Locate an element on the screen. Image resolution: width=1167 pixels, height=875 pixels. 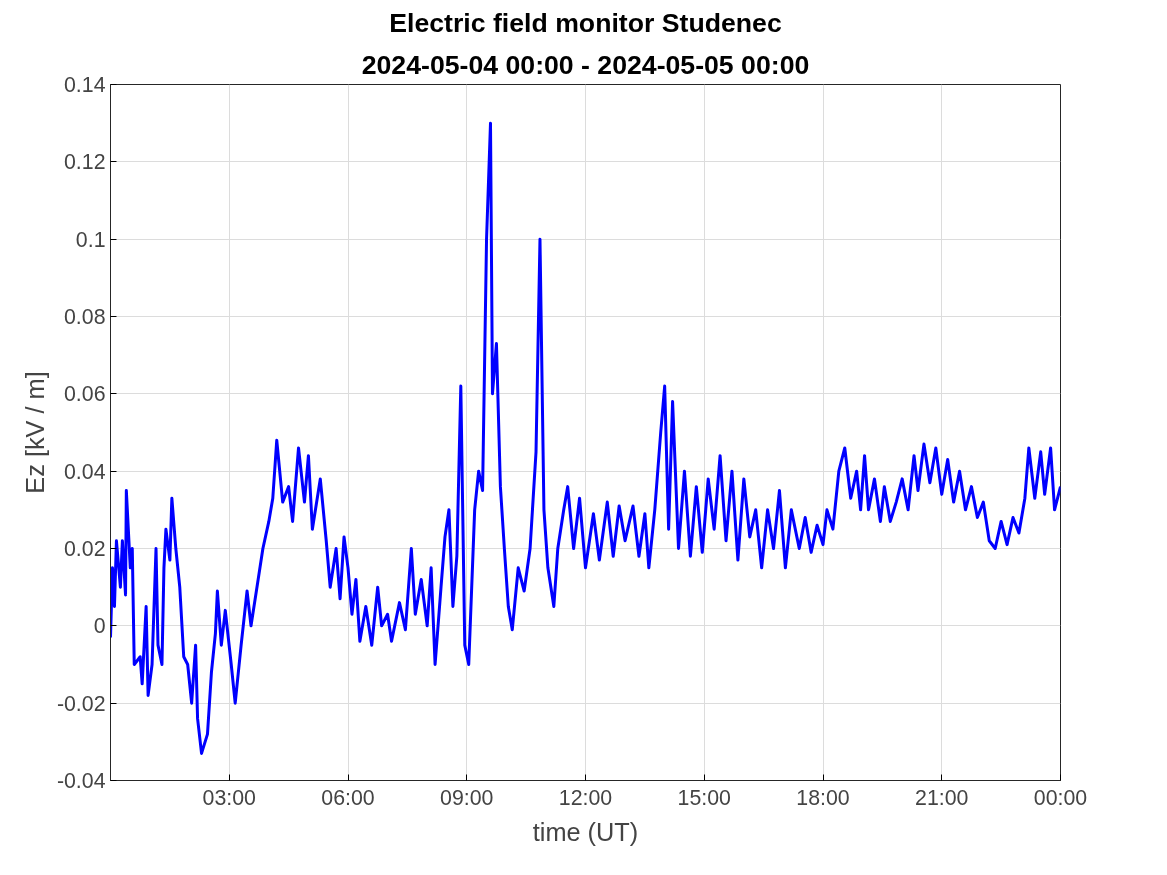
y-tick-label: 0.1 is located at coordinates (90, 239).